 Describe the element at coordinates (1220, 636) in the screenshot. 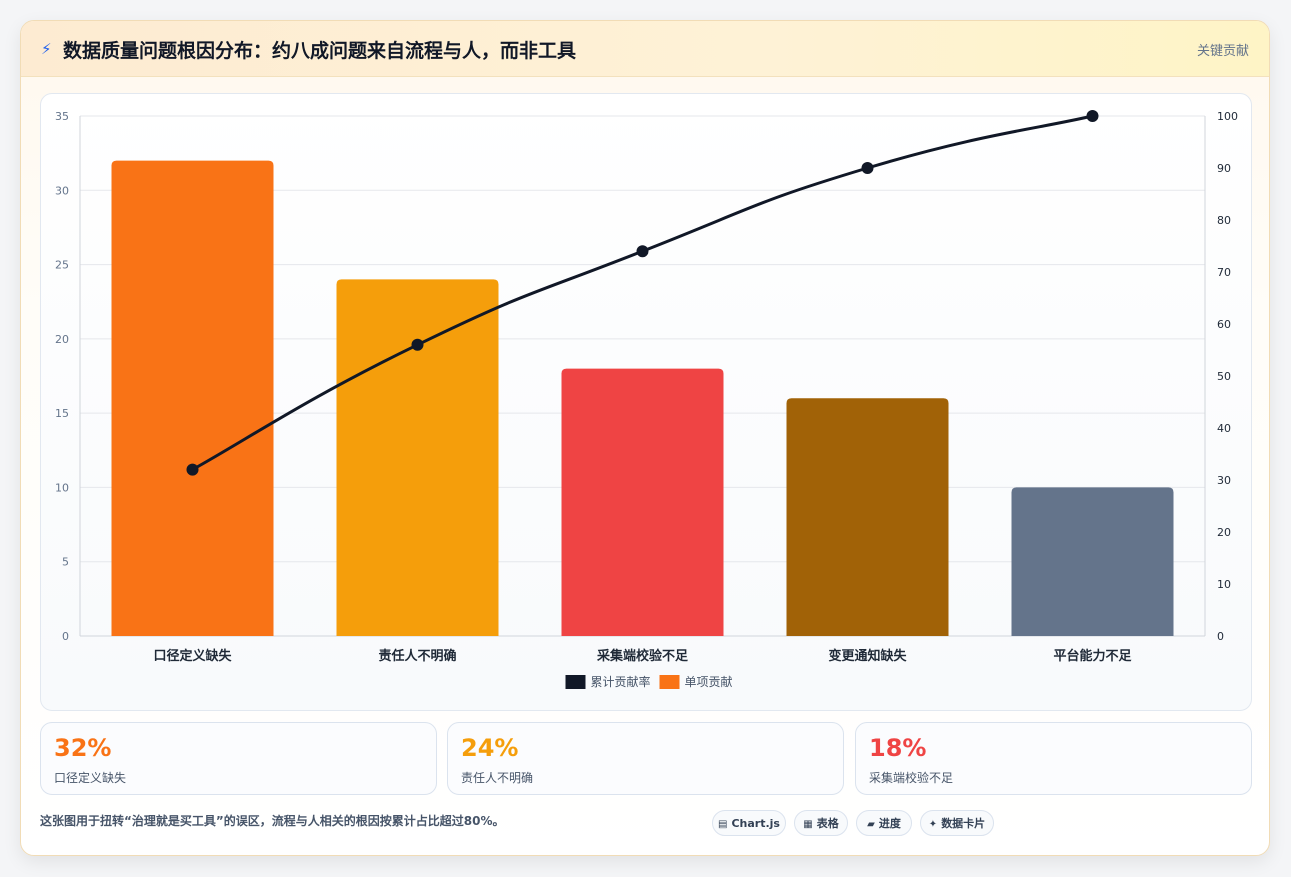

I see `y-right-tick-label: 0` at that location.